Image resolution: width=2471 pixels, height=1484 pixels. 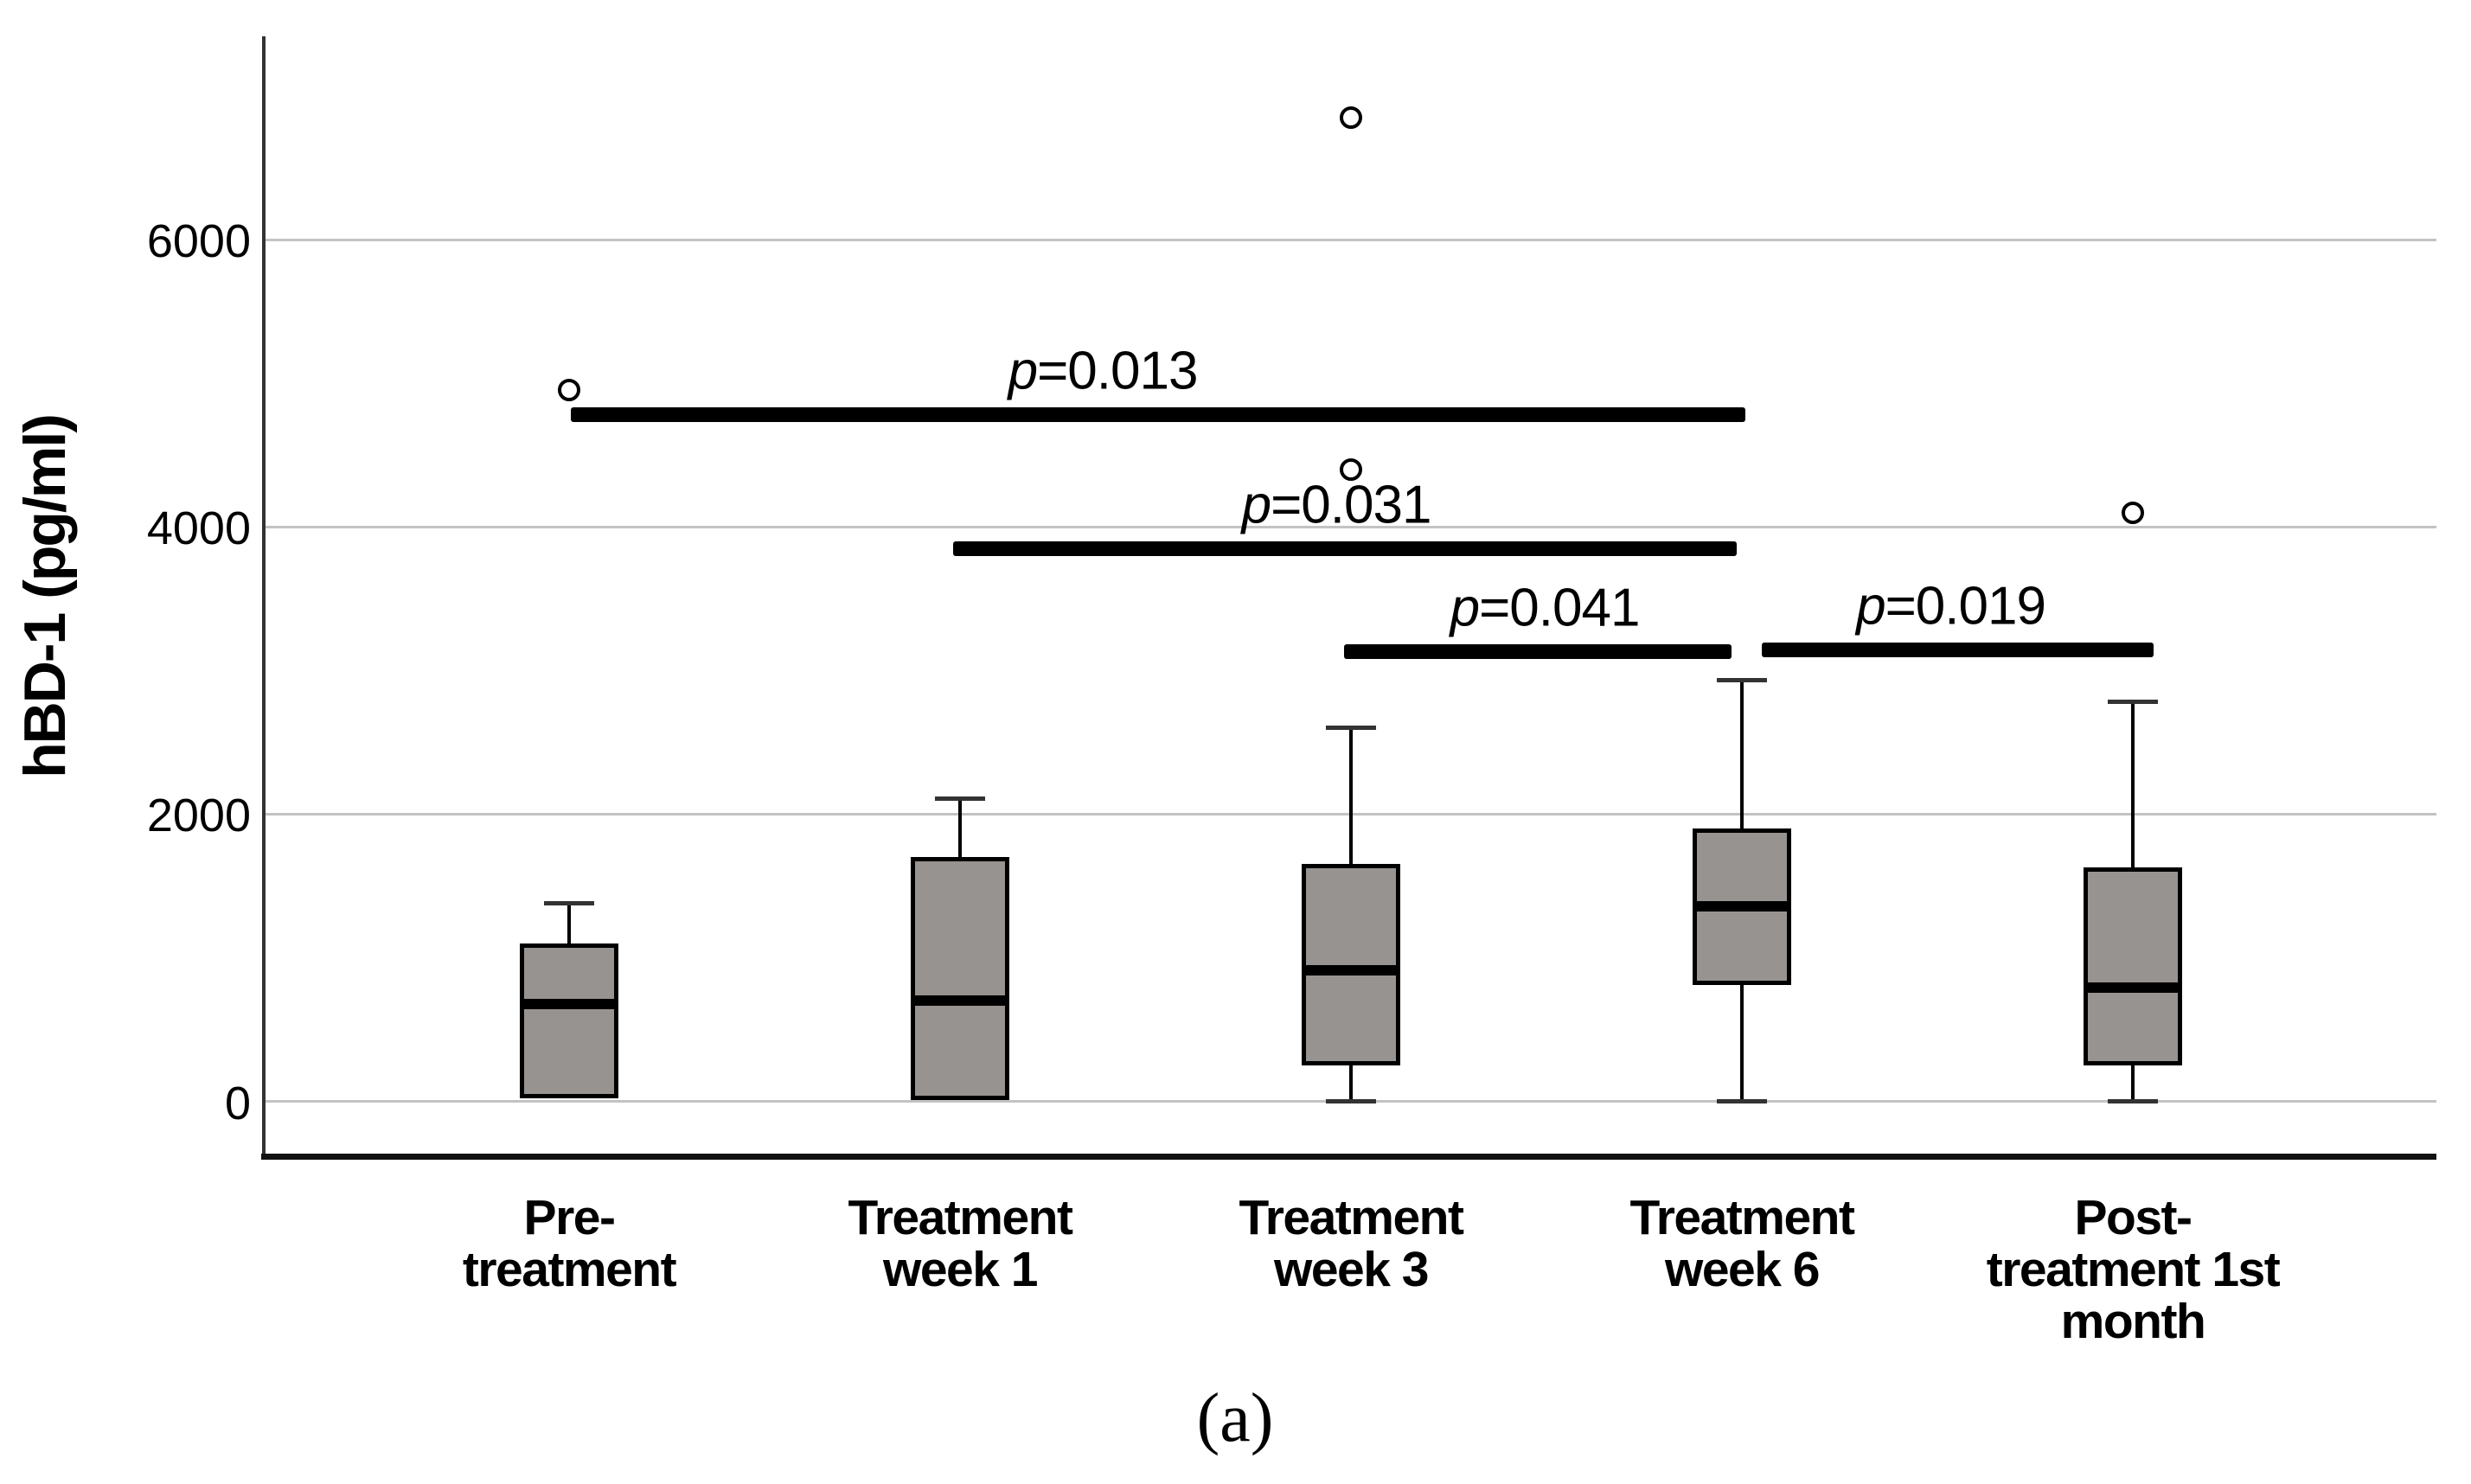 I want to click on y-axis-title: hBD-1 (pg/ml), so click(x=45, y=597).